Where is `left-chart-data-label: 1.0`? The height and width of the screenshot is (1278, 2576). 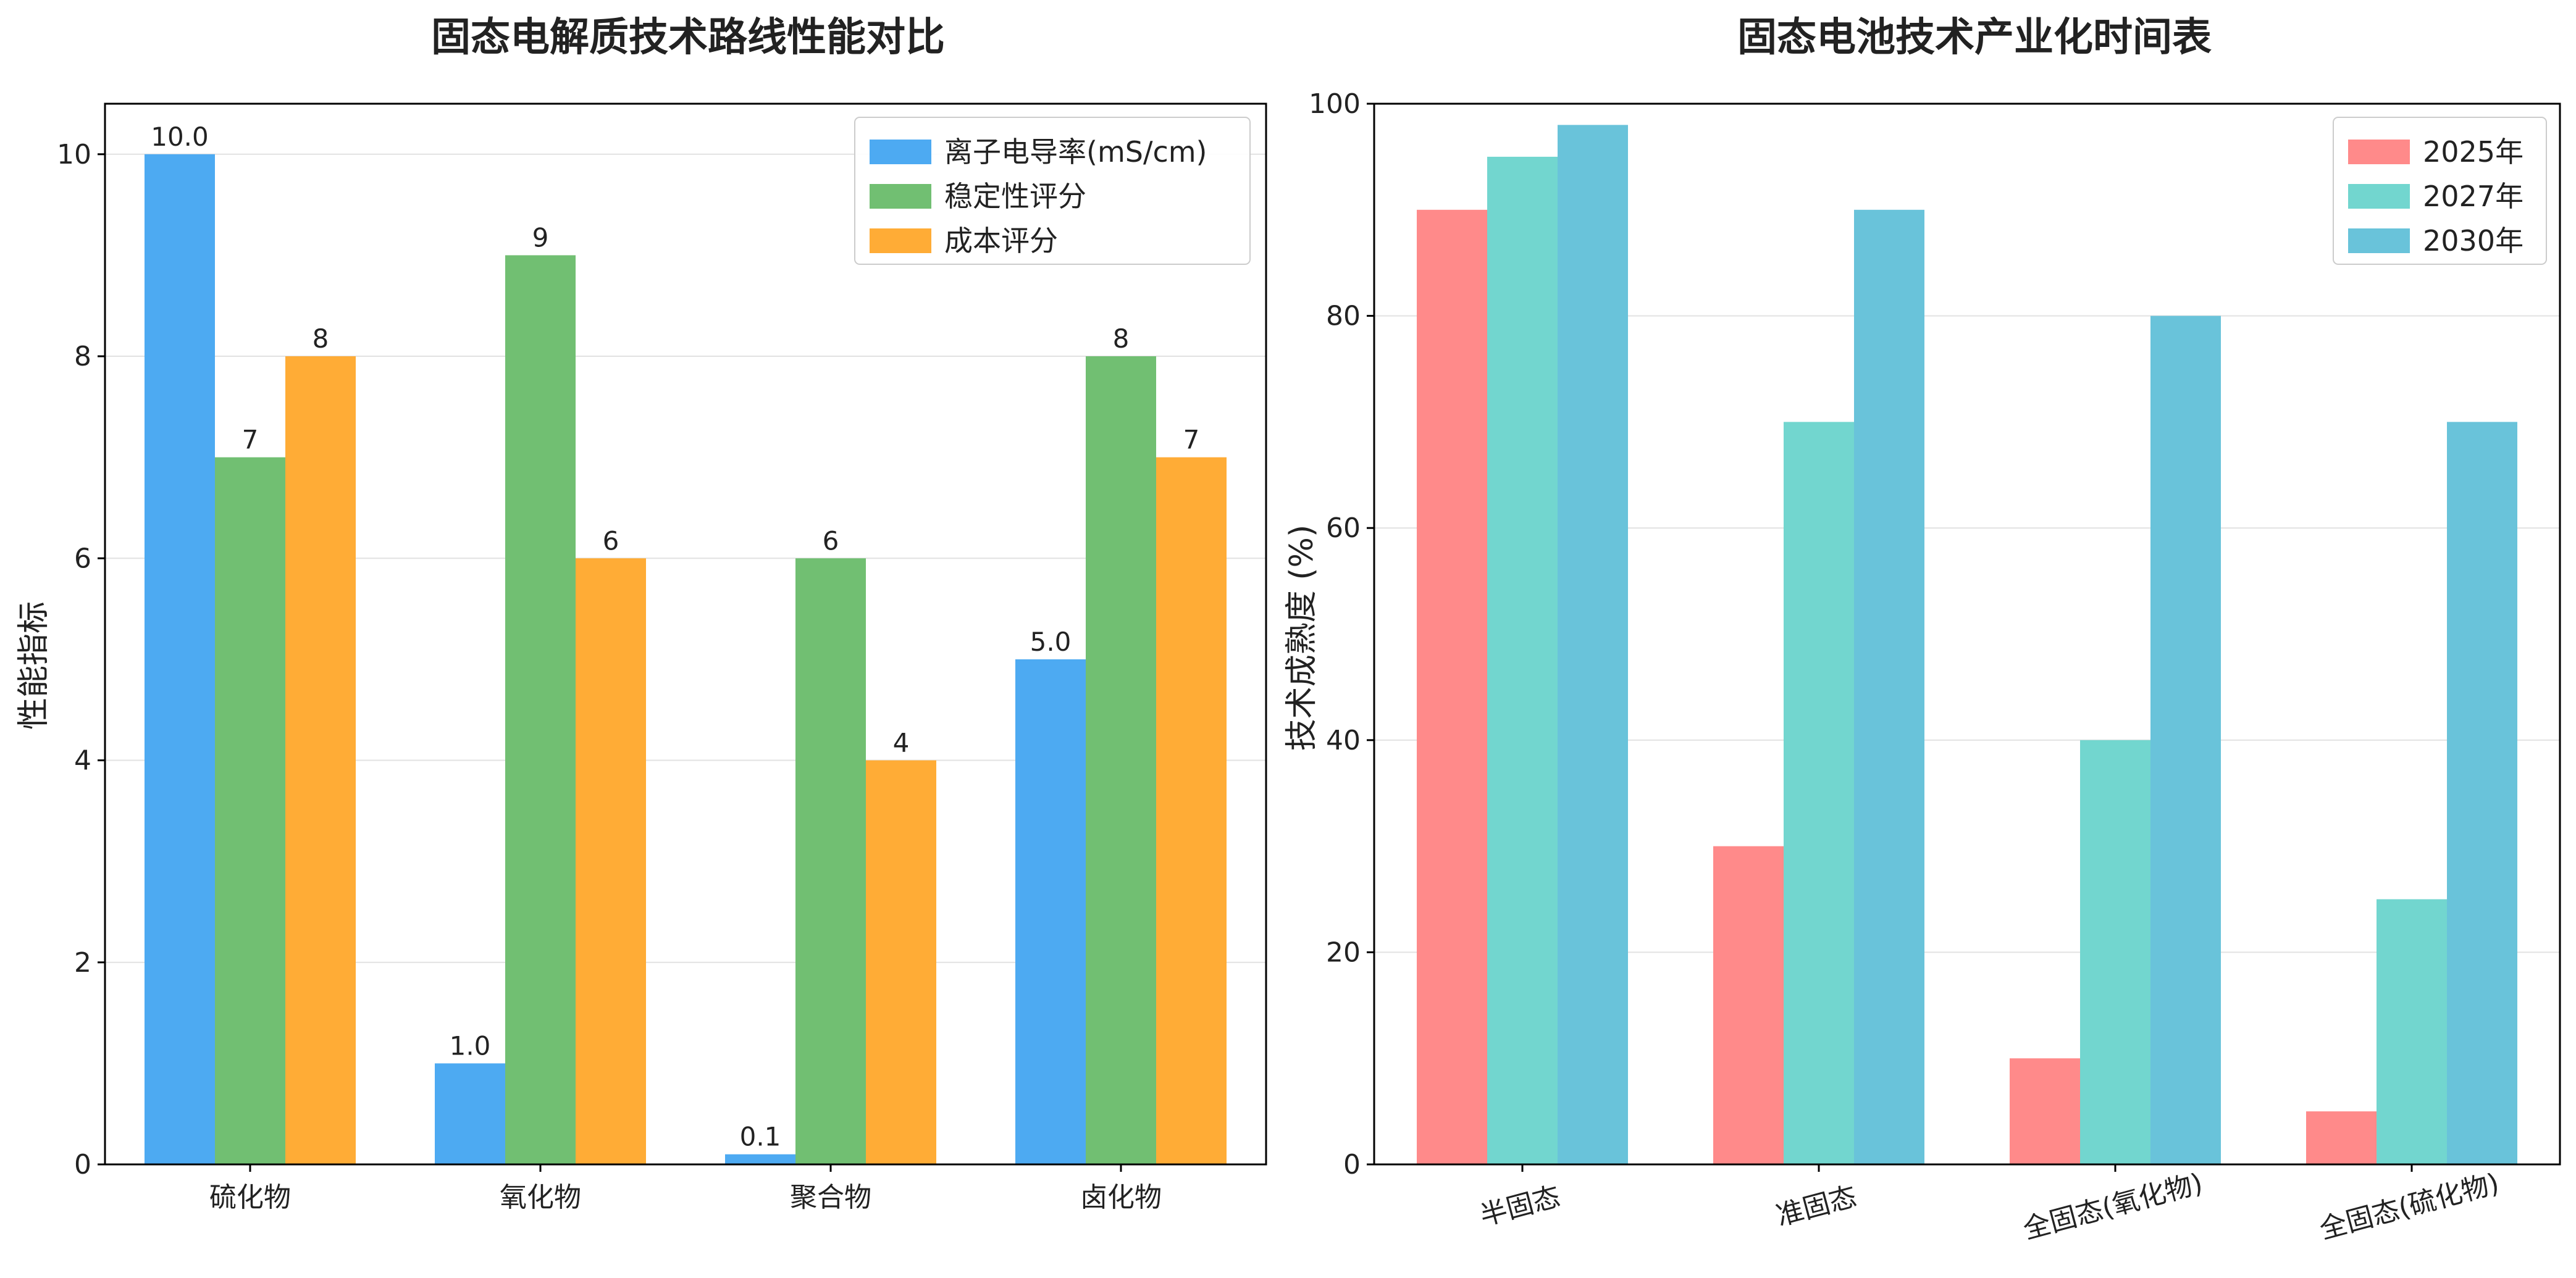
left-chart-data-label: 1.0 is located at coordinates (470, 1045).